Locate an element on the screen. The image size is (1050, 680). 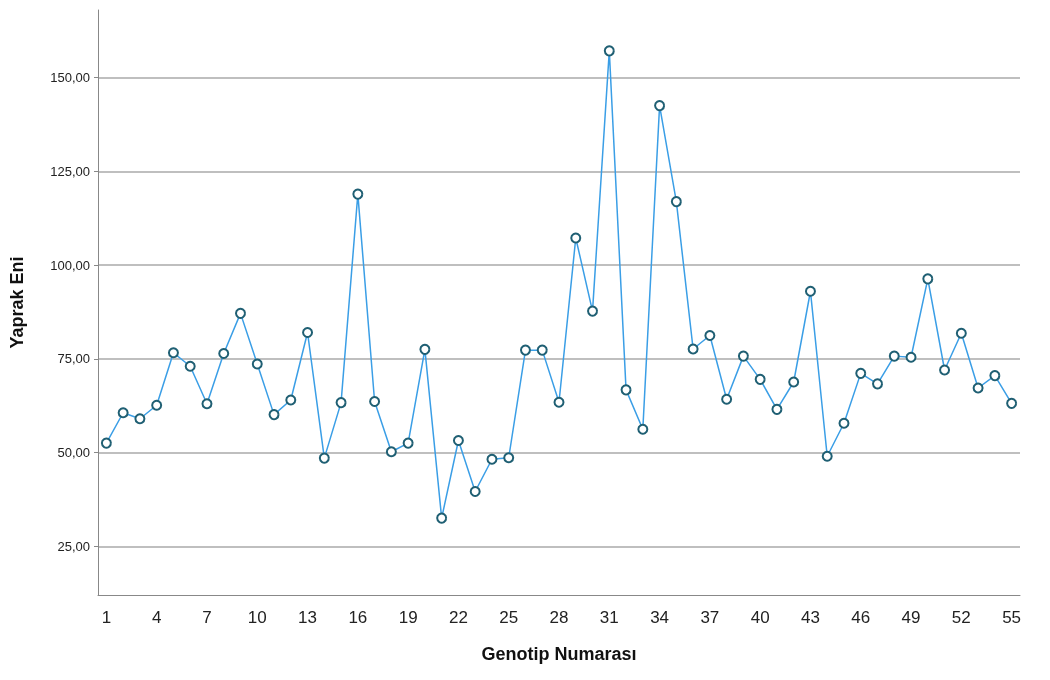
y-tick-label: 50,00 is located at coordinates (73, 452).